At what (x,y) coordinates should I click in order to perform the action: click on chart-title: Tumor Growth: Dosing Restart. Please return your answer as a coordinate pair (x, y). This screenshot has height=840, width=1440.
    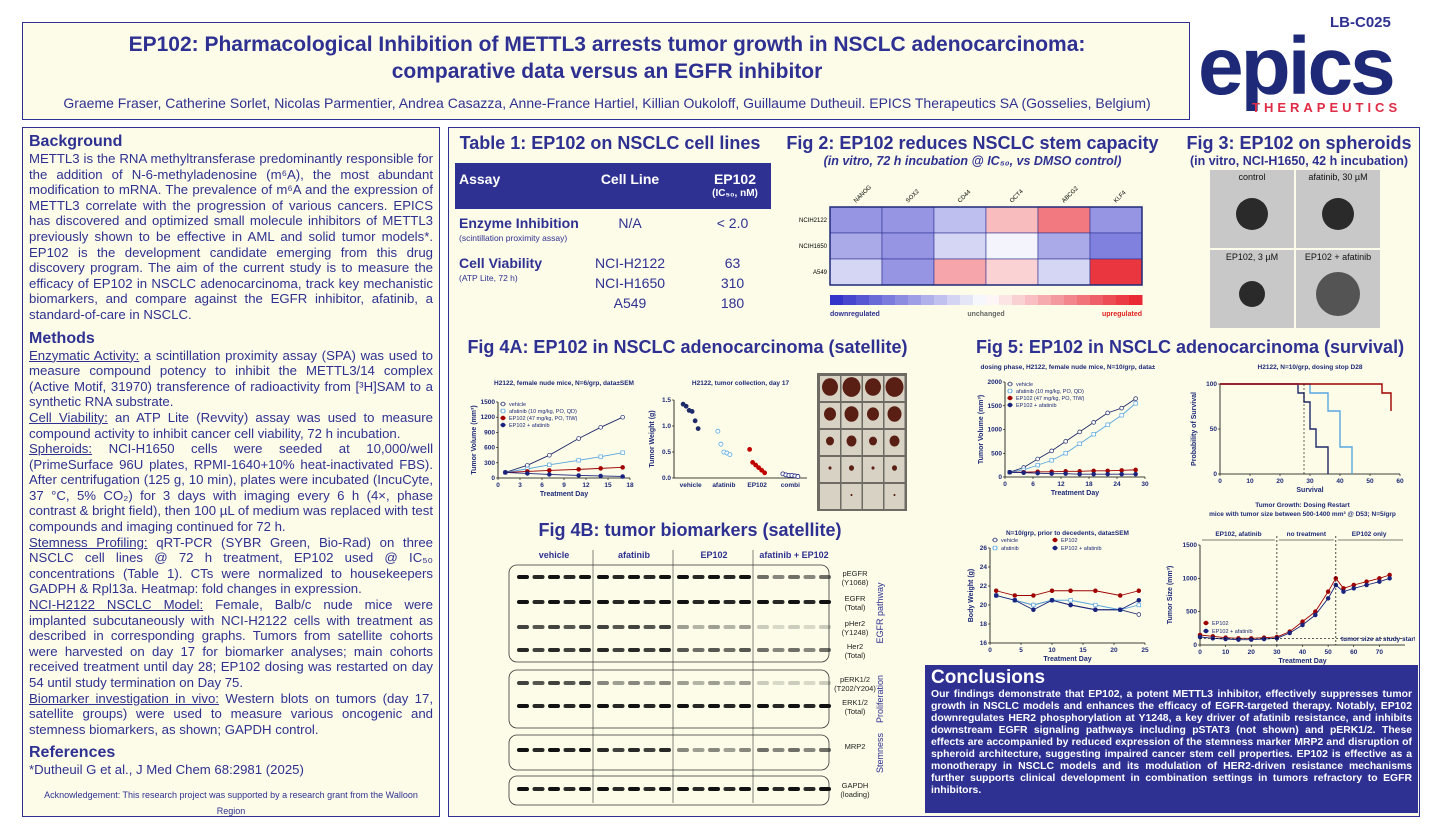
    Looking at the image, I should click on (1302, 505).